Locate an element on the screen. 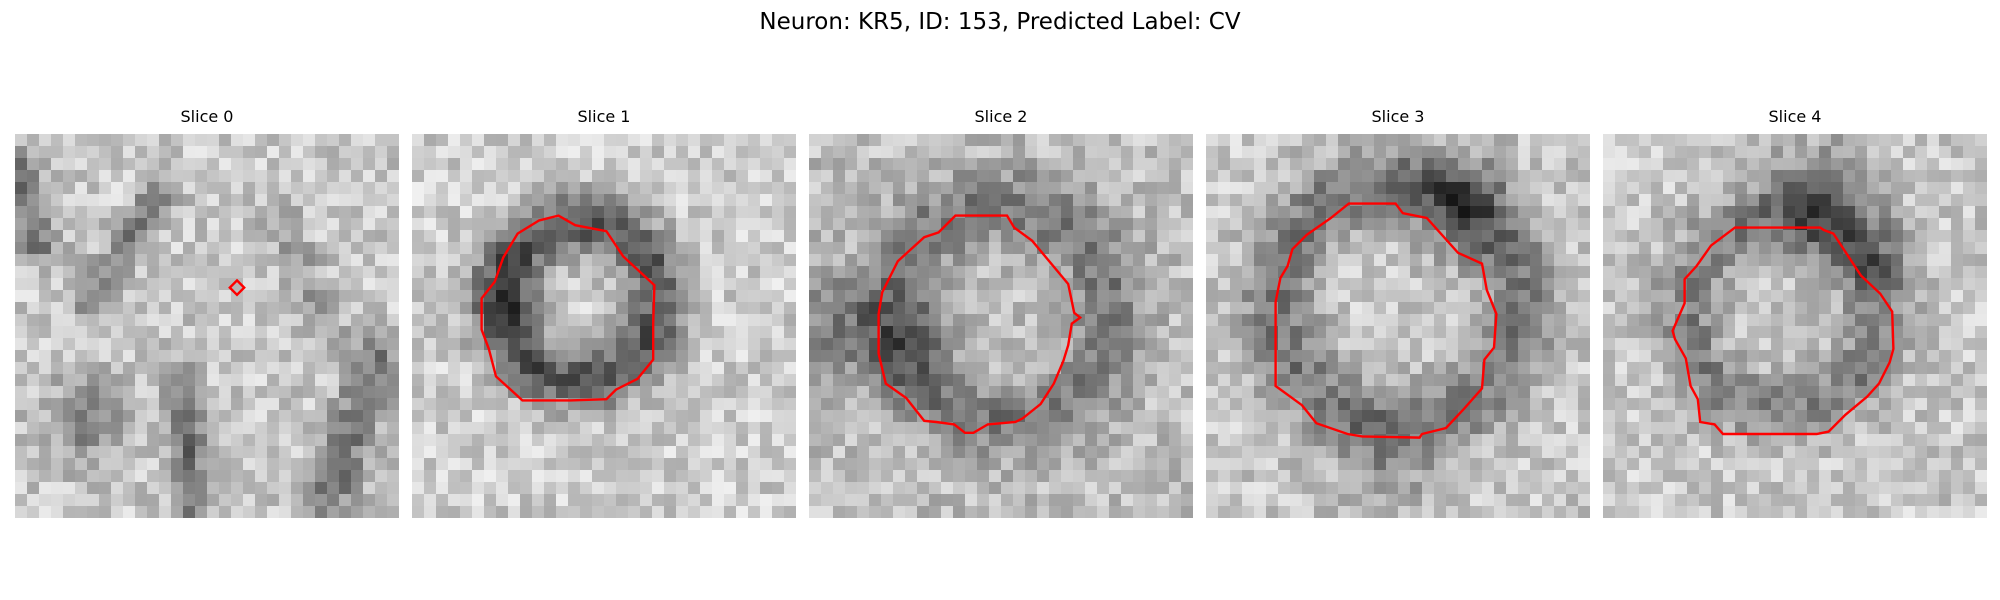  slice-title: Slice 2 is located at coordinates (1001, 116).